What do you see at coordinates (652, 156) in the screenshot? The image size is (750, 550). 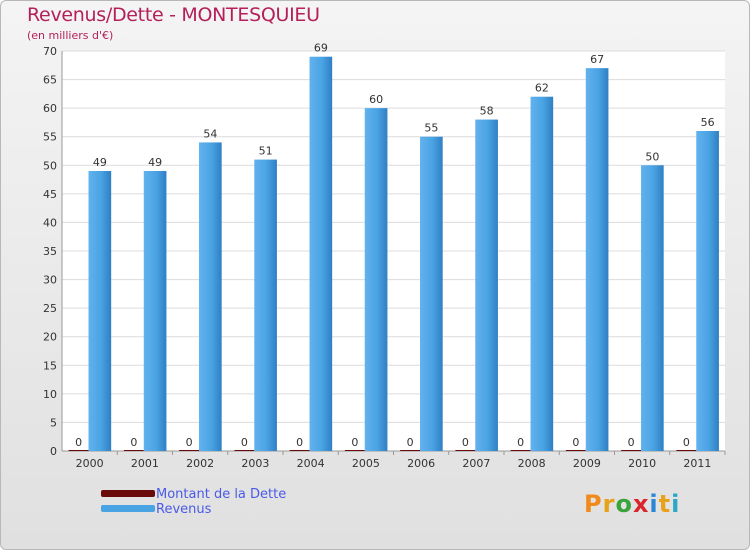 I see `data-label-revenus: 50` at bounding box center [652, 156].